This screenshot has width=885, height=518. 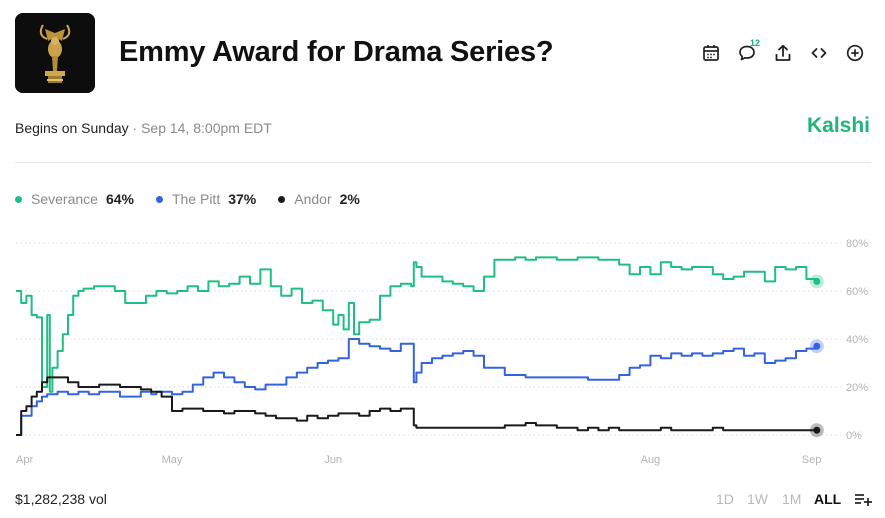 What do you see at coordinates (24, 460) in the screenshot?
I see `x-tick-label: Apr` at bounding box center [24, 460].